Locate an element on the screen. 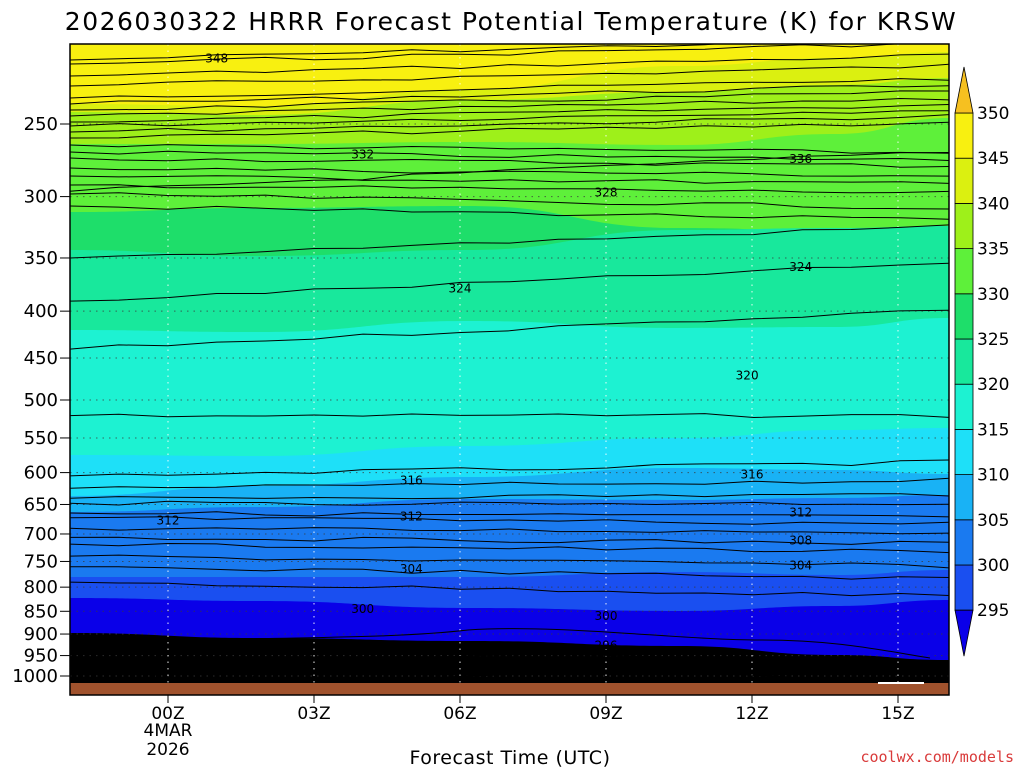 This screenshot has width=1024, height=768. x-tick-label: 03Z is located at coordinates (313, 714).